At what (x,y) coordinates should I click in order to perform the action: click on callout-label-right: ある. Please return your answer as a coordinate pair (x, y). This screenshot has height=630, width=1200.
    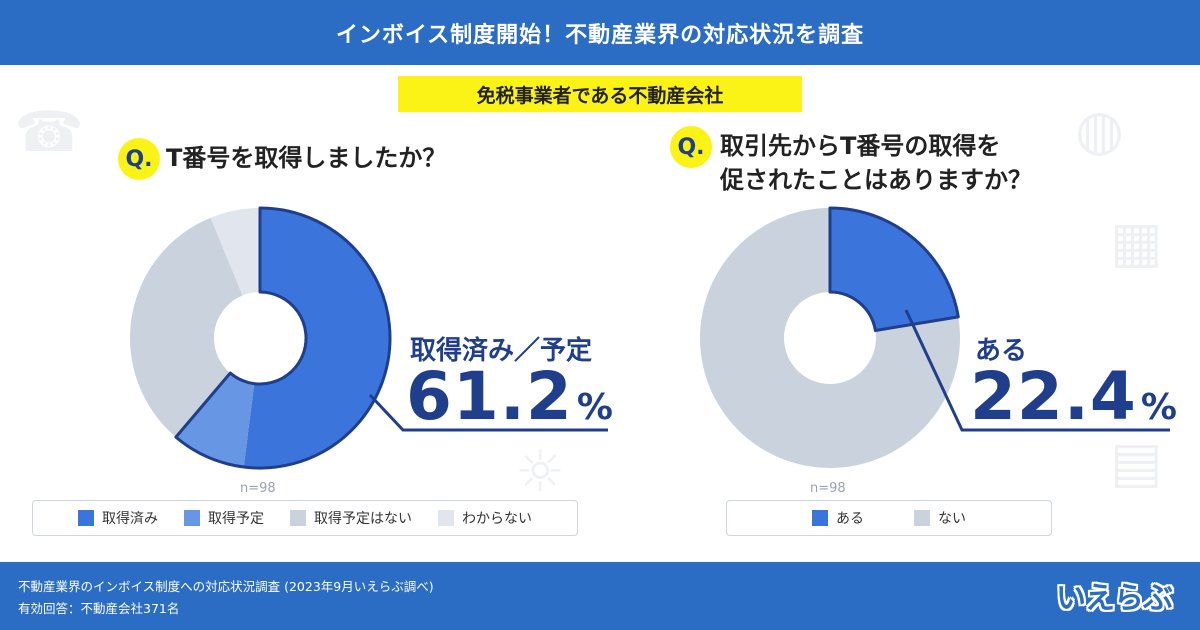
    Looking at the image, I should click on (1001, 351).